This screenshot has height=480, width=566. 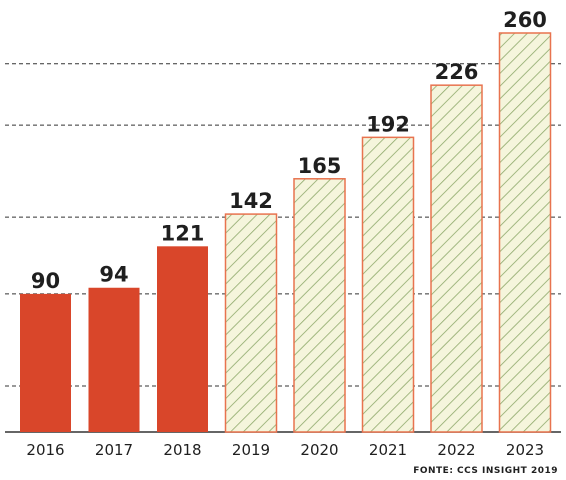 I want to click on bar-2023, so click(x=525, y=232).